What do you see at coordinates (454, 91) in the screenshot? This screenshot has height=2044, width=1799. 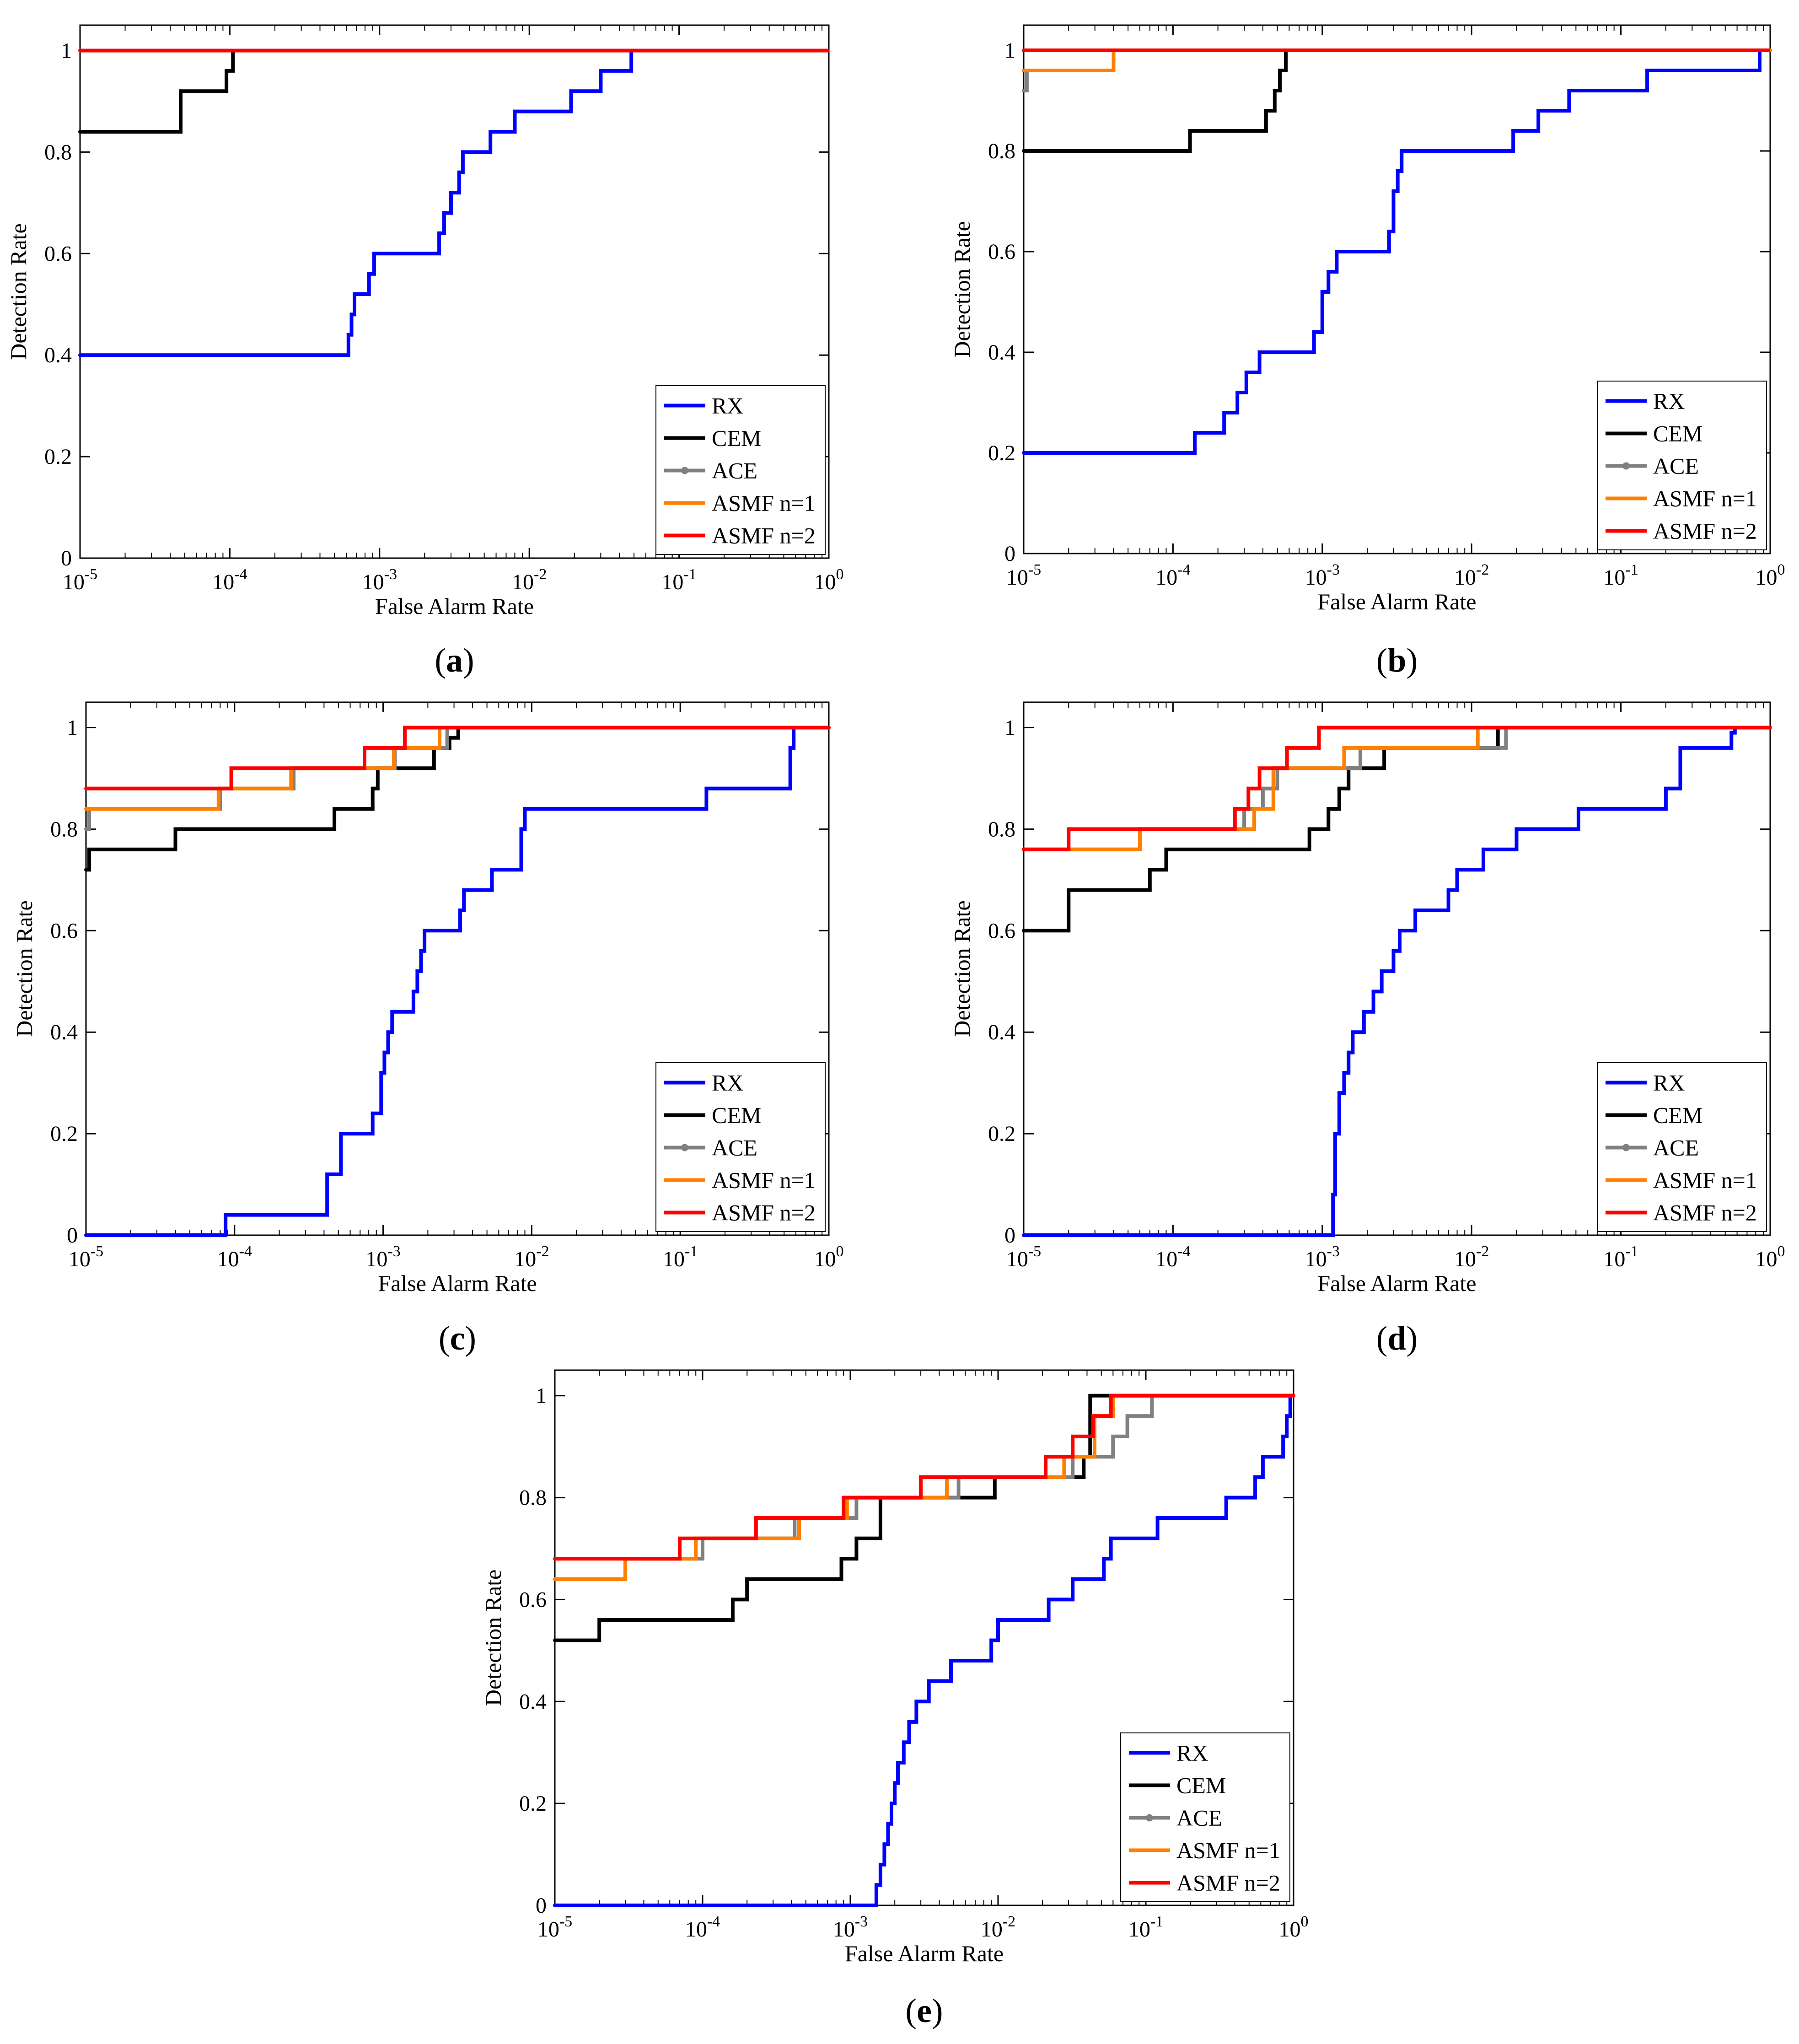 I see `series-line-cem` at bounding box center [454, 91].